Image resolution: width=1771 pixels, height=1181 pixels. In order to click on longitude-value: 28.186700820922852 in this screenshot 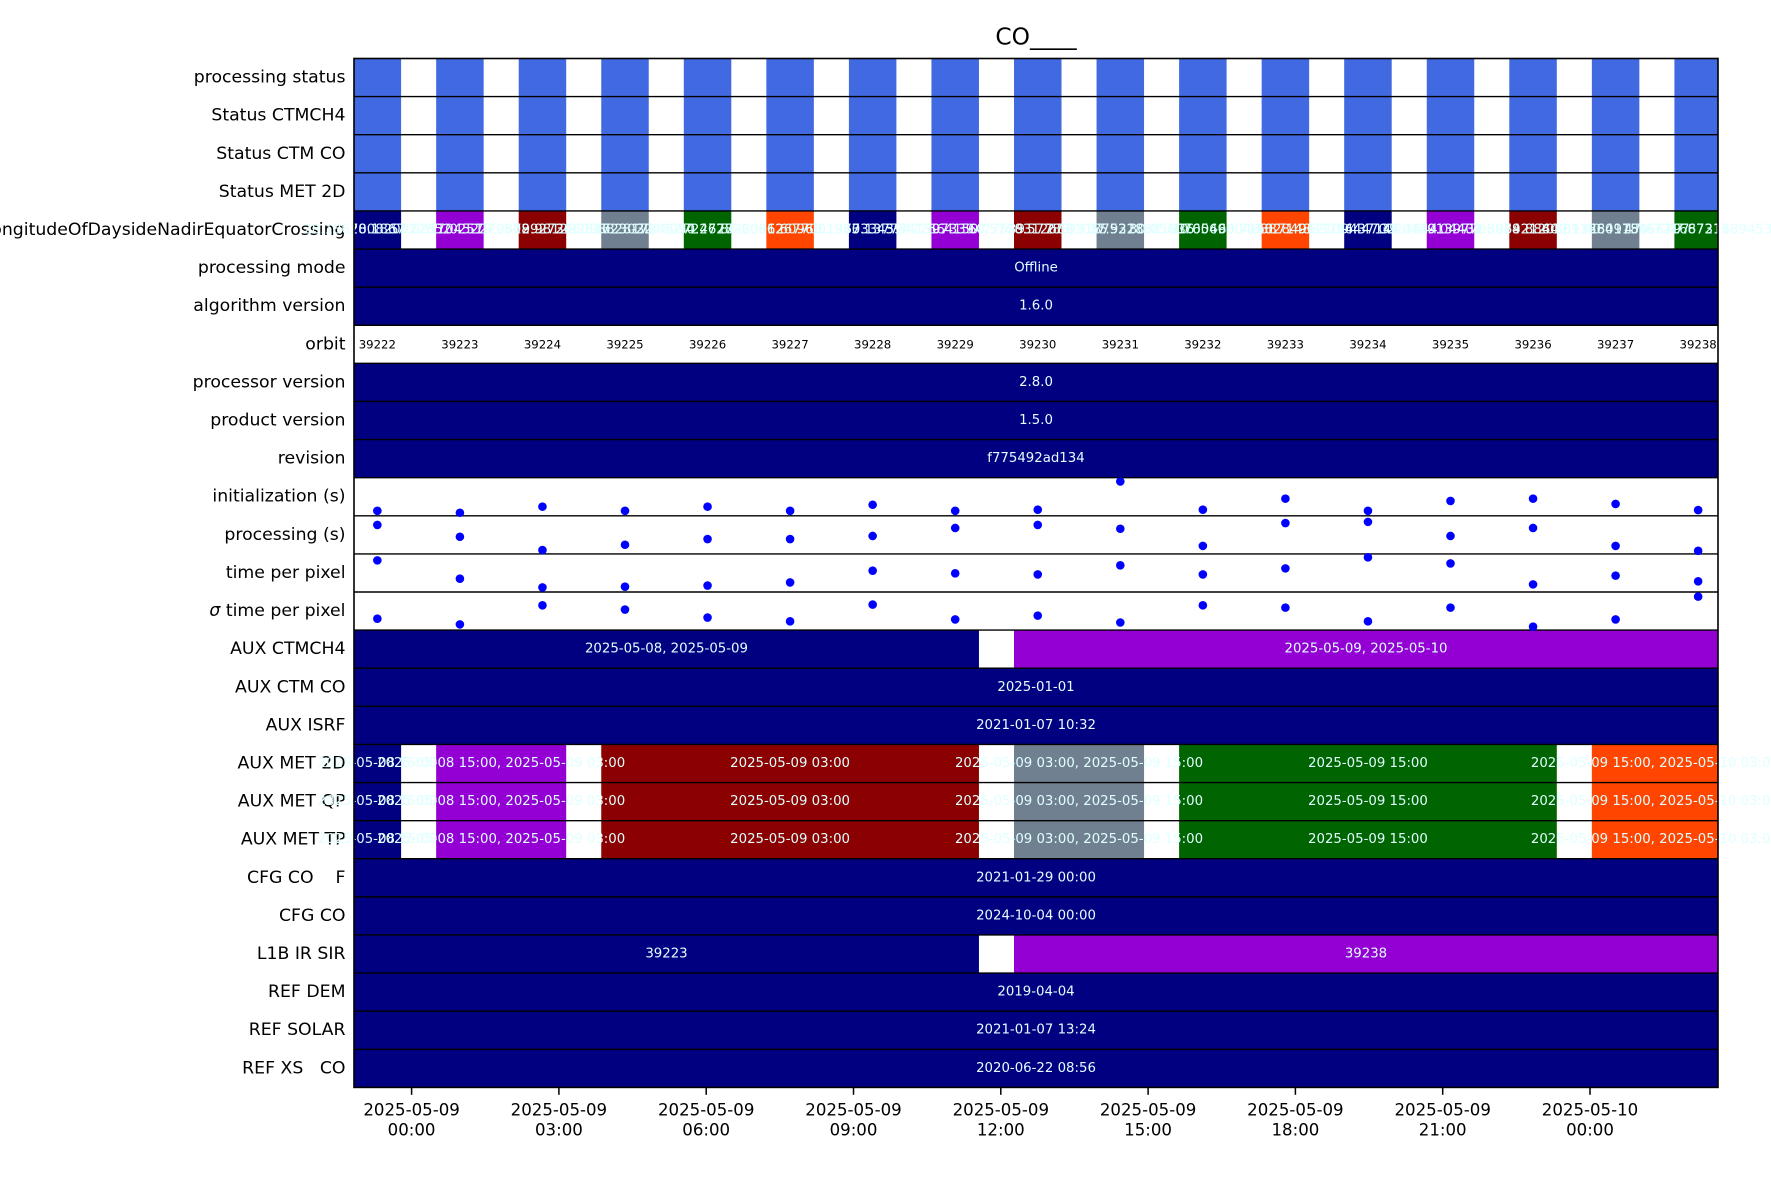, I will do `click(377, 229)`.